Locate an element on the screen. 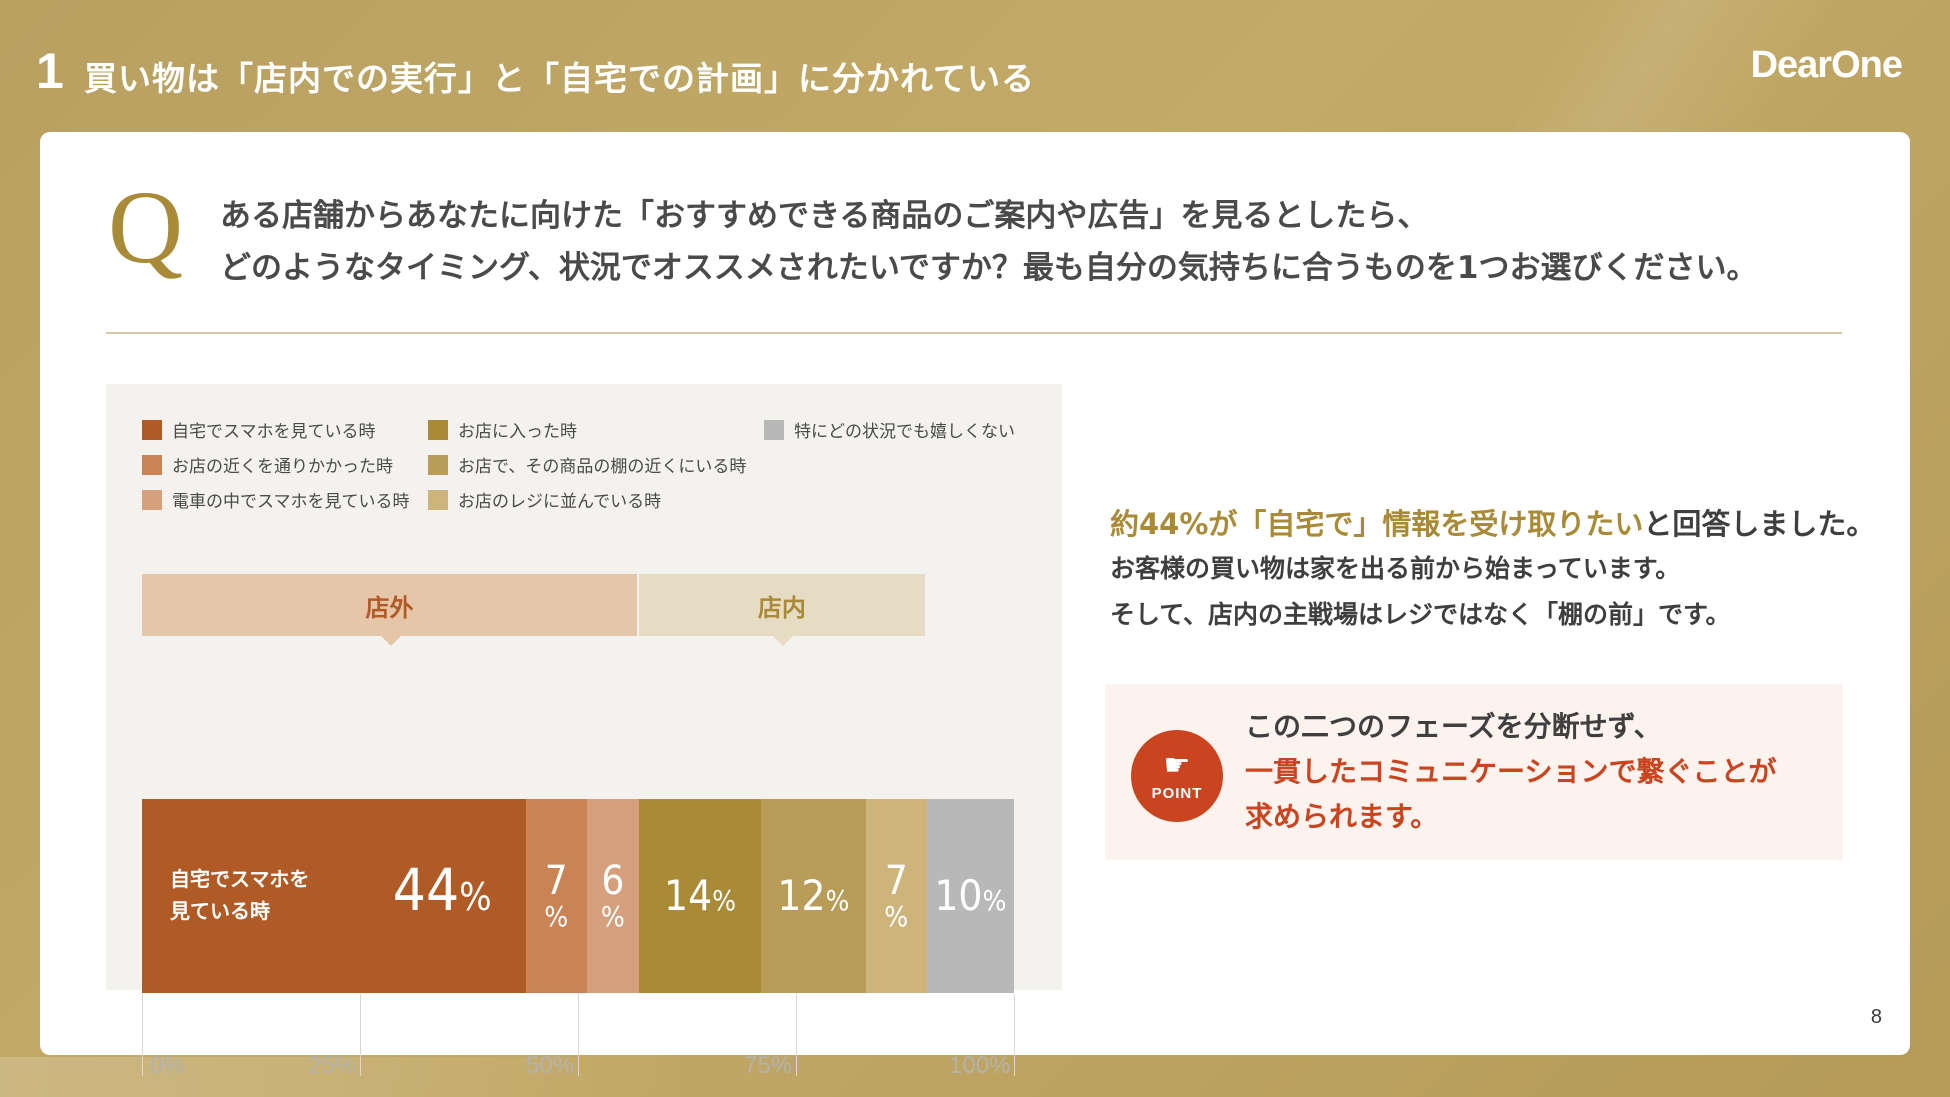 This screenshot has width=1950, height=1097. legend-label: お店で、その商品の棚の近くにいる時 is located at coordinates (602, 467).